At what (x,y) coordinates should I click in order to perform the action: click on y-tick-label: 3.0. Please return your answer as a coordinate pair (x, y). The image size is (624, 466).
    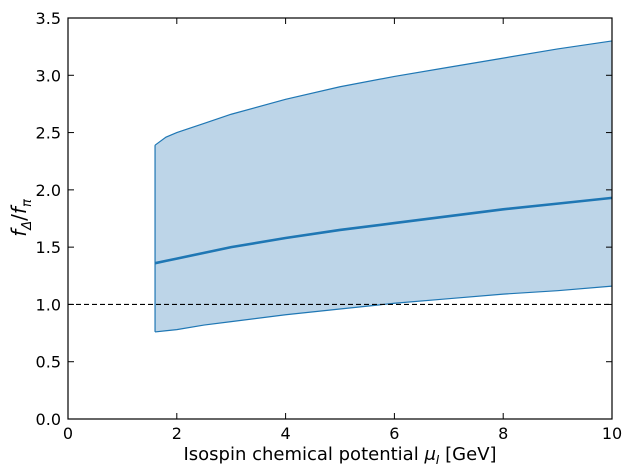
    Looking at the image, I should click on (48, 75).